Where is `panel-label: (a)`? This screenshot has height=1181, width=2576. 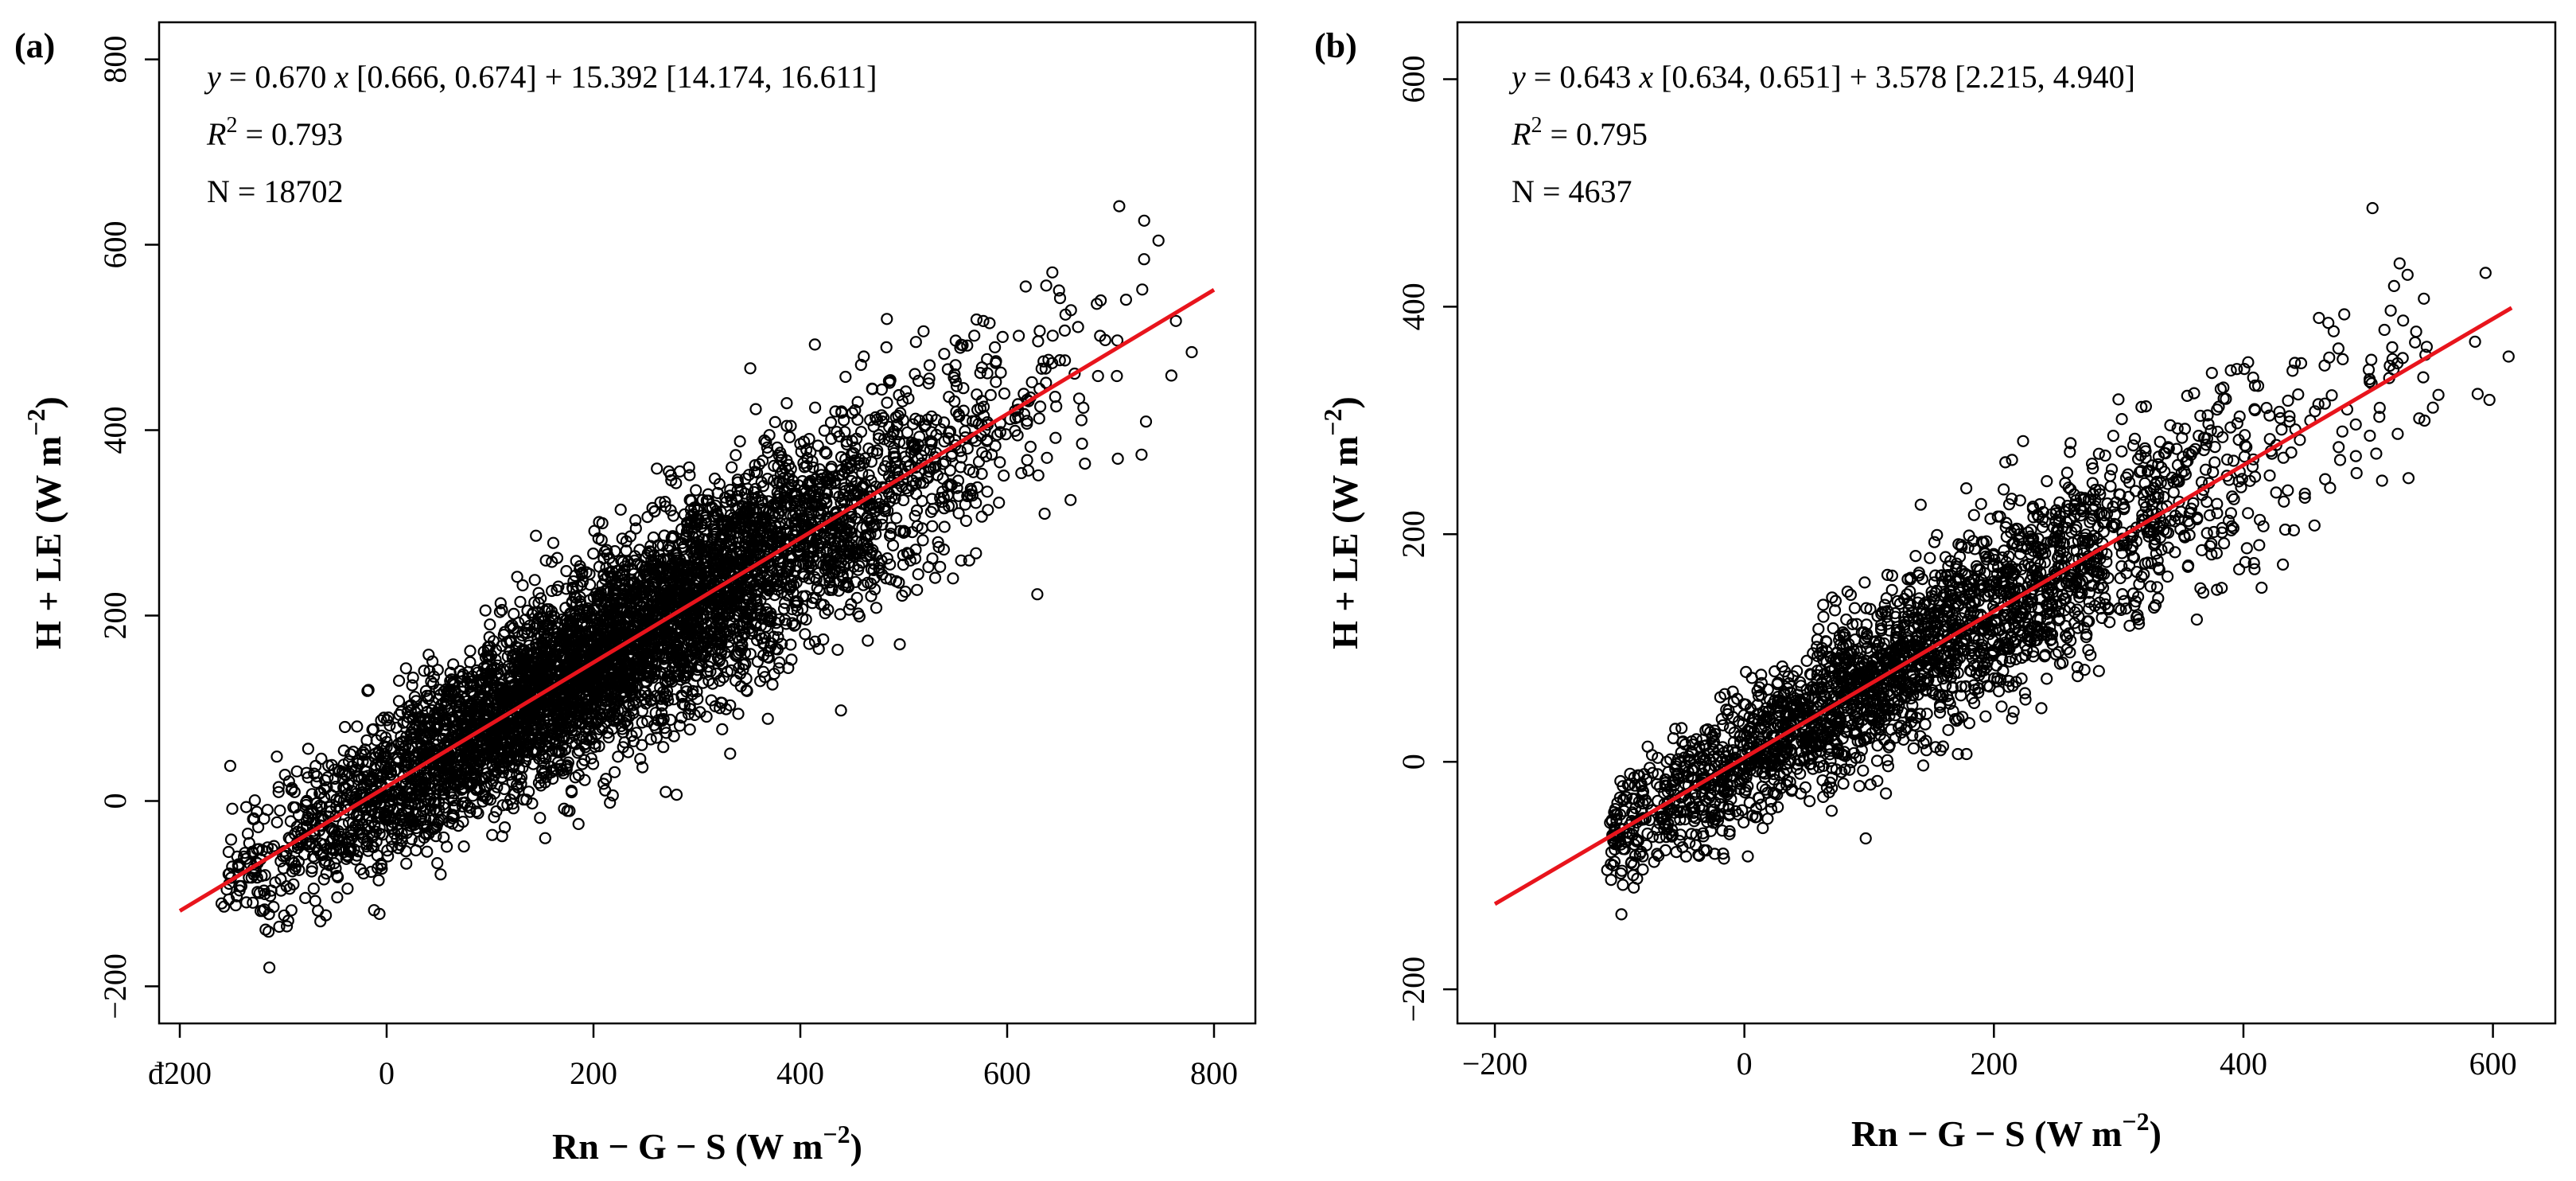
panel-label: (a) is located at coordinates (34, 45).